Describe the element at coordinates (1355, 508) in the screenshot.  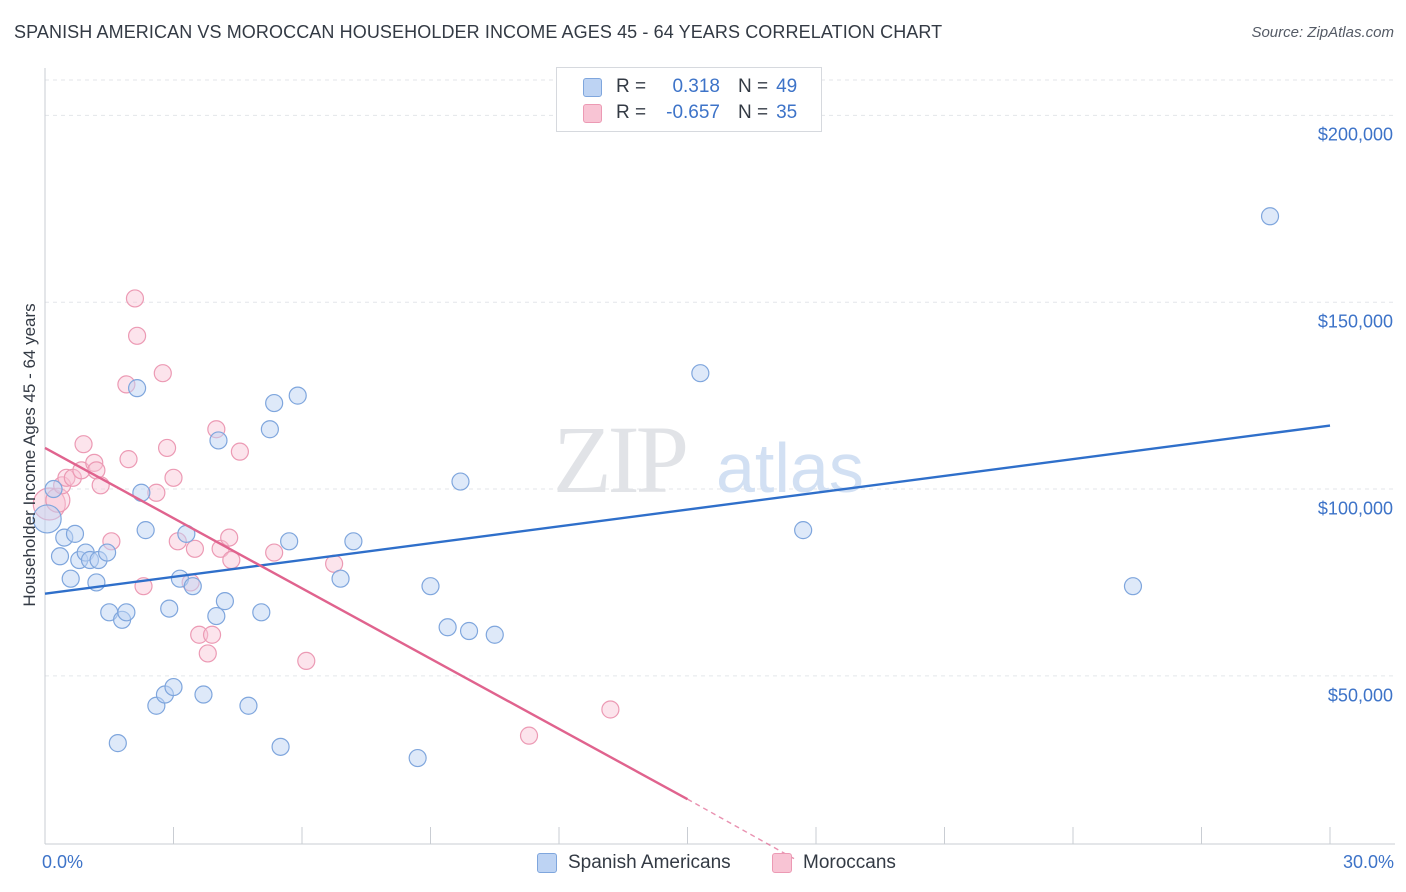
I see `y-tick-label: $100,000` at that location.